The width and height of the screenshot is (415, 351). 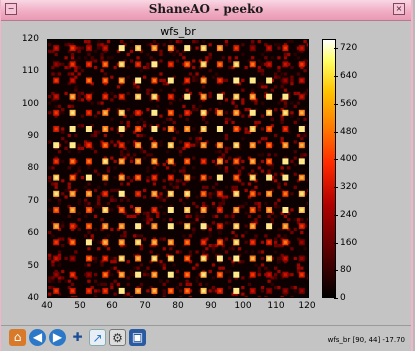 What do you see at coordinates (11, 9) in the screenshot?
I see `window-menu-button: −` at bounding box center [11, 9].